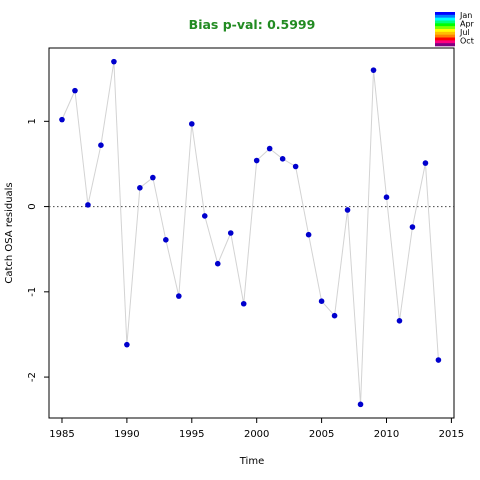 The width and height of the screenshot is (480, 480). What do you see at coordinates (252, 24) in the screenshot?
I see `chart-title: Bias p-val: 0.5999` at bounding box center [252, 24].